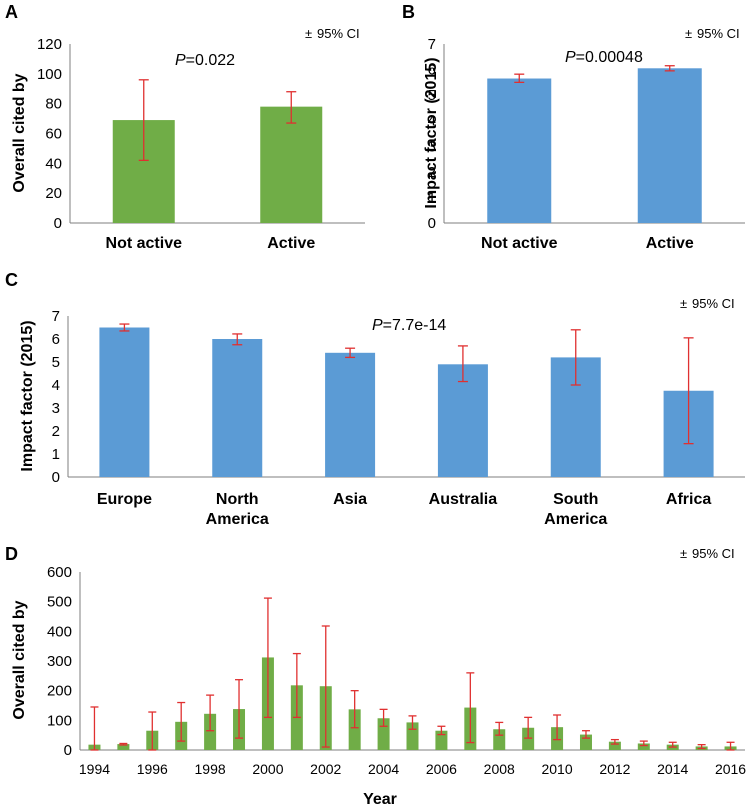 The width and height of the screenshot is (750, 808). Describe the element at coordinates (713, 553) in the screenshot. I see `panel-d-ci-label: 95% CI` at that location.